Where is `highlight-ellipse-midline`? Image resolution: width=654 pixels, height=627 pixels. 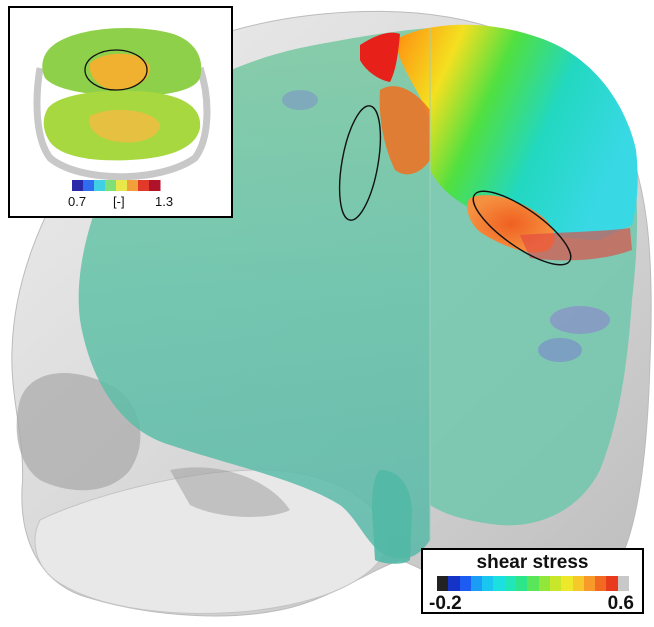 highlight-ellipse-midline is located at coordinates (360, 163).